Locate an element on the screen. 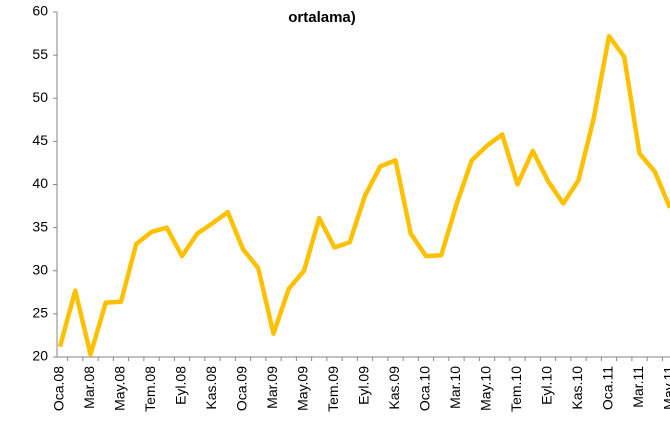  x-tick-label: Mar.10 is located at coordinates (455, 387).